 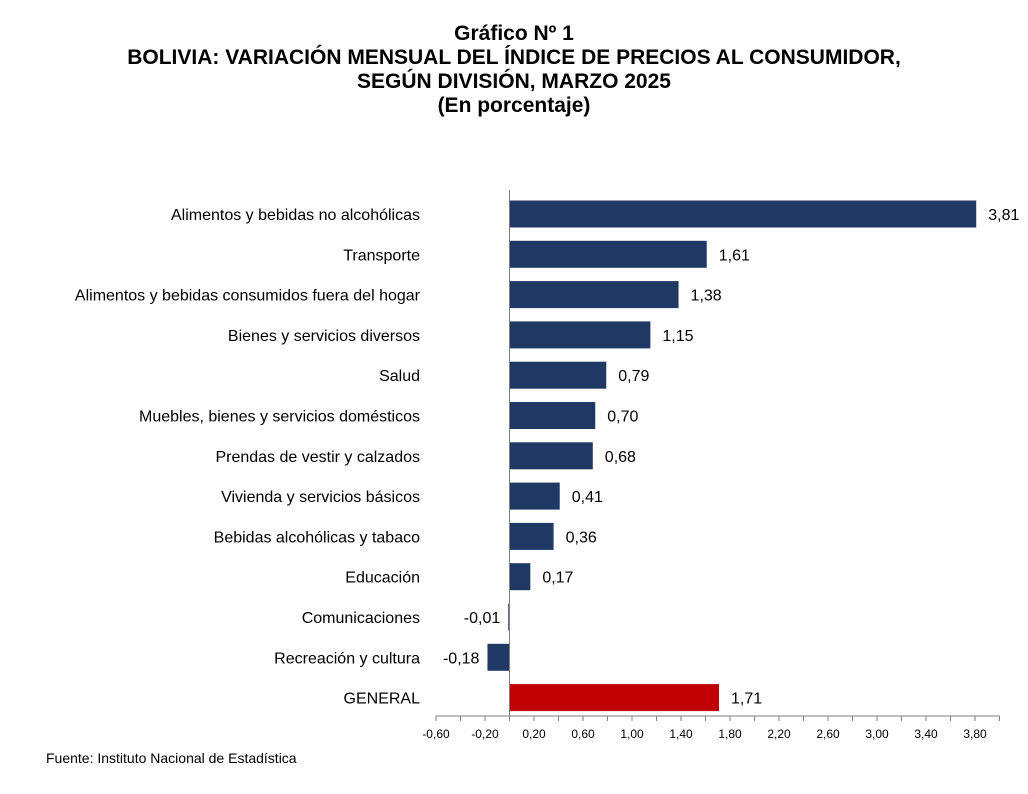 What do you see at coordinates (436, 734) in the screenshot?
I see `x-tick-label: -0,60` at bounding box center [436, 734].